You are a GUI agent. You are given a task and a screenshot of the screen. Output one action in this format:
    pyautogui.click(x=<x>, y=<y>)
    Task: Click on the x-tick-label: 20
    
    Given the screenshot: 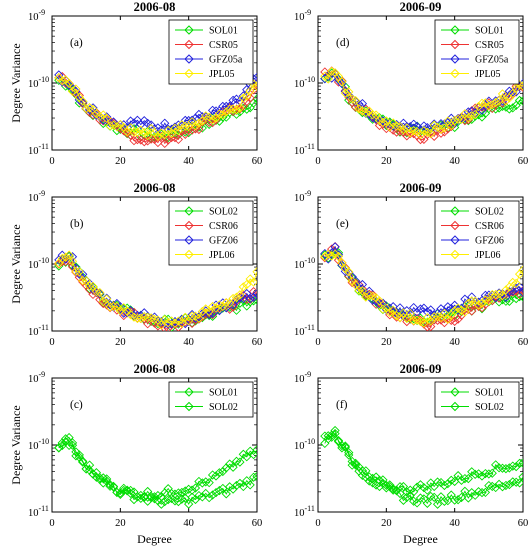 What is the action you would take?
    pyautogui.click(x=120, y=523)
    